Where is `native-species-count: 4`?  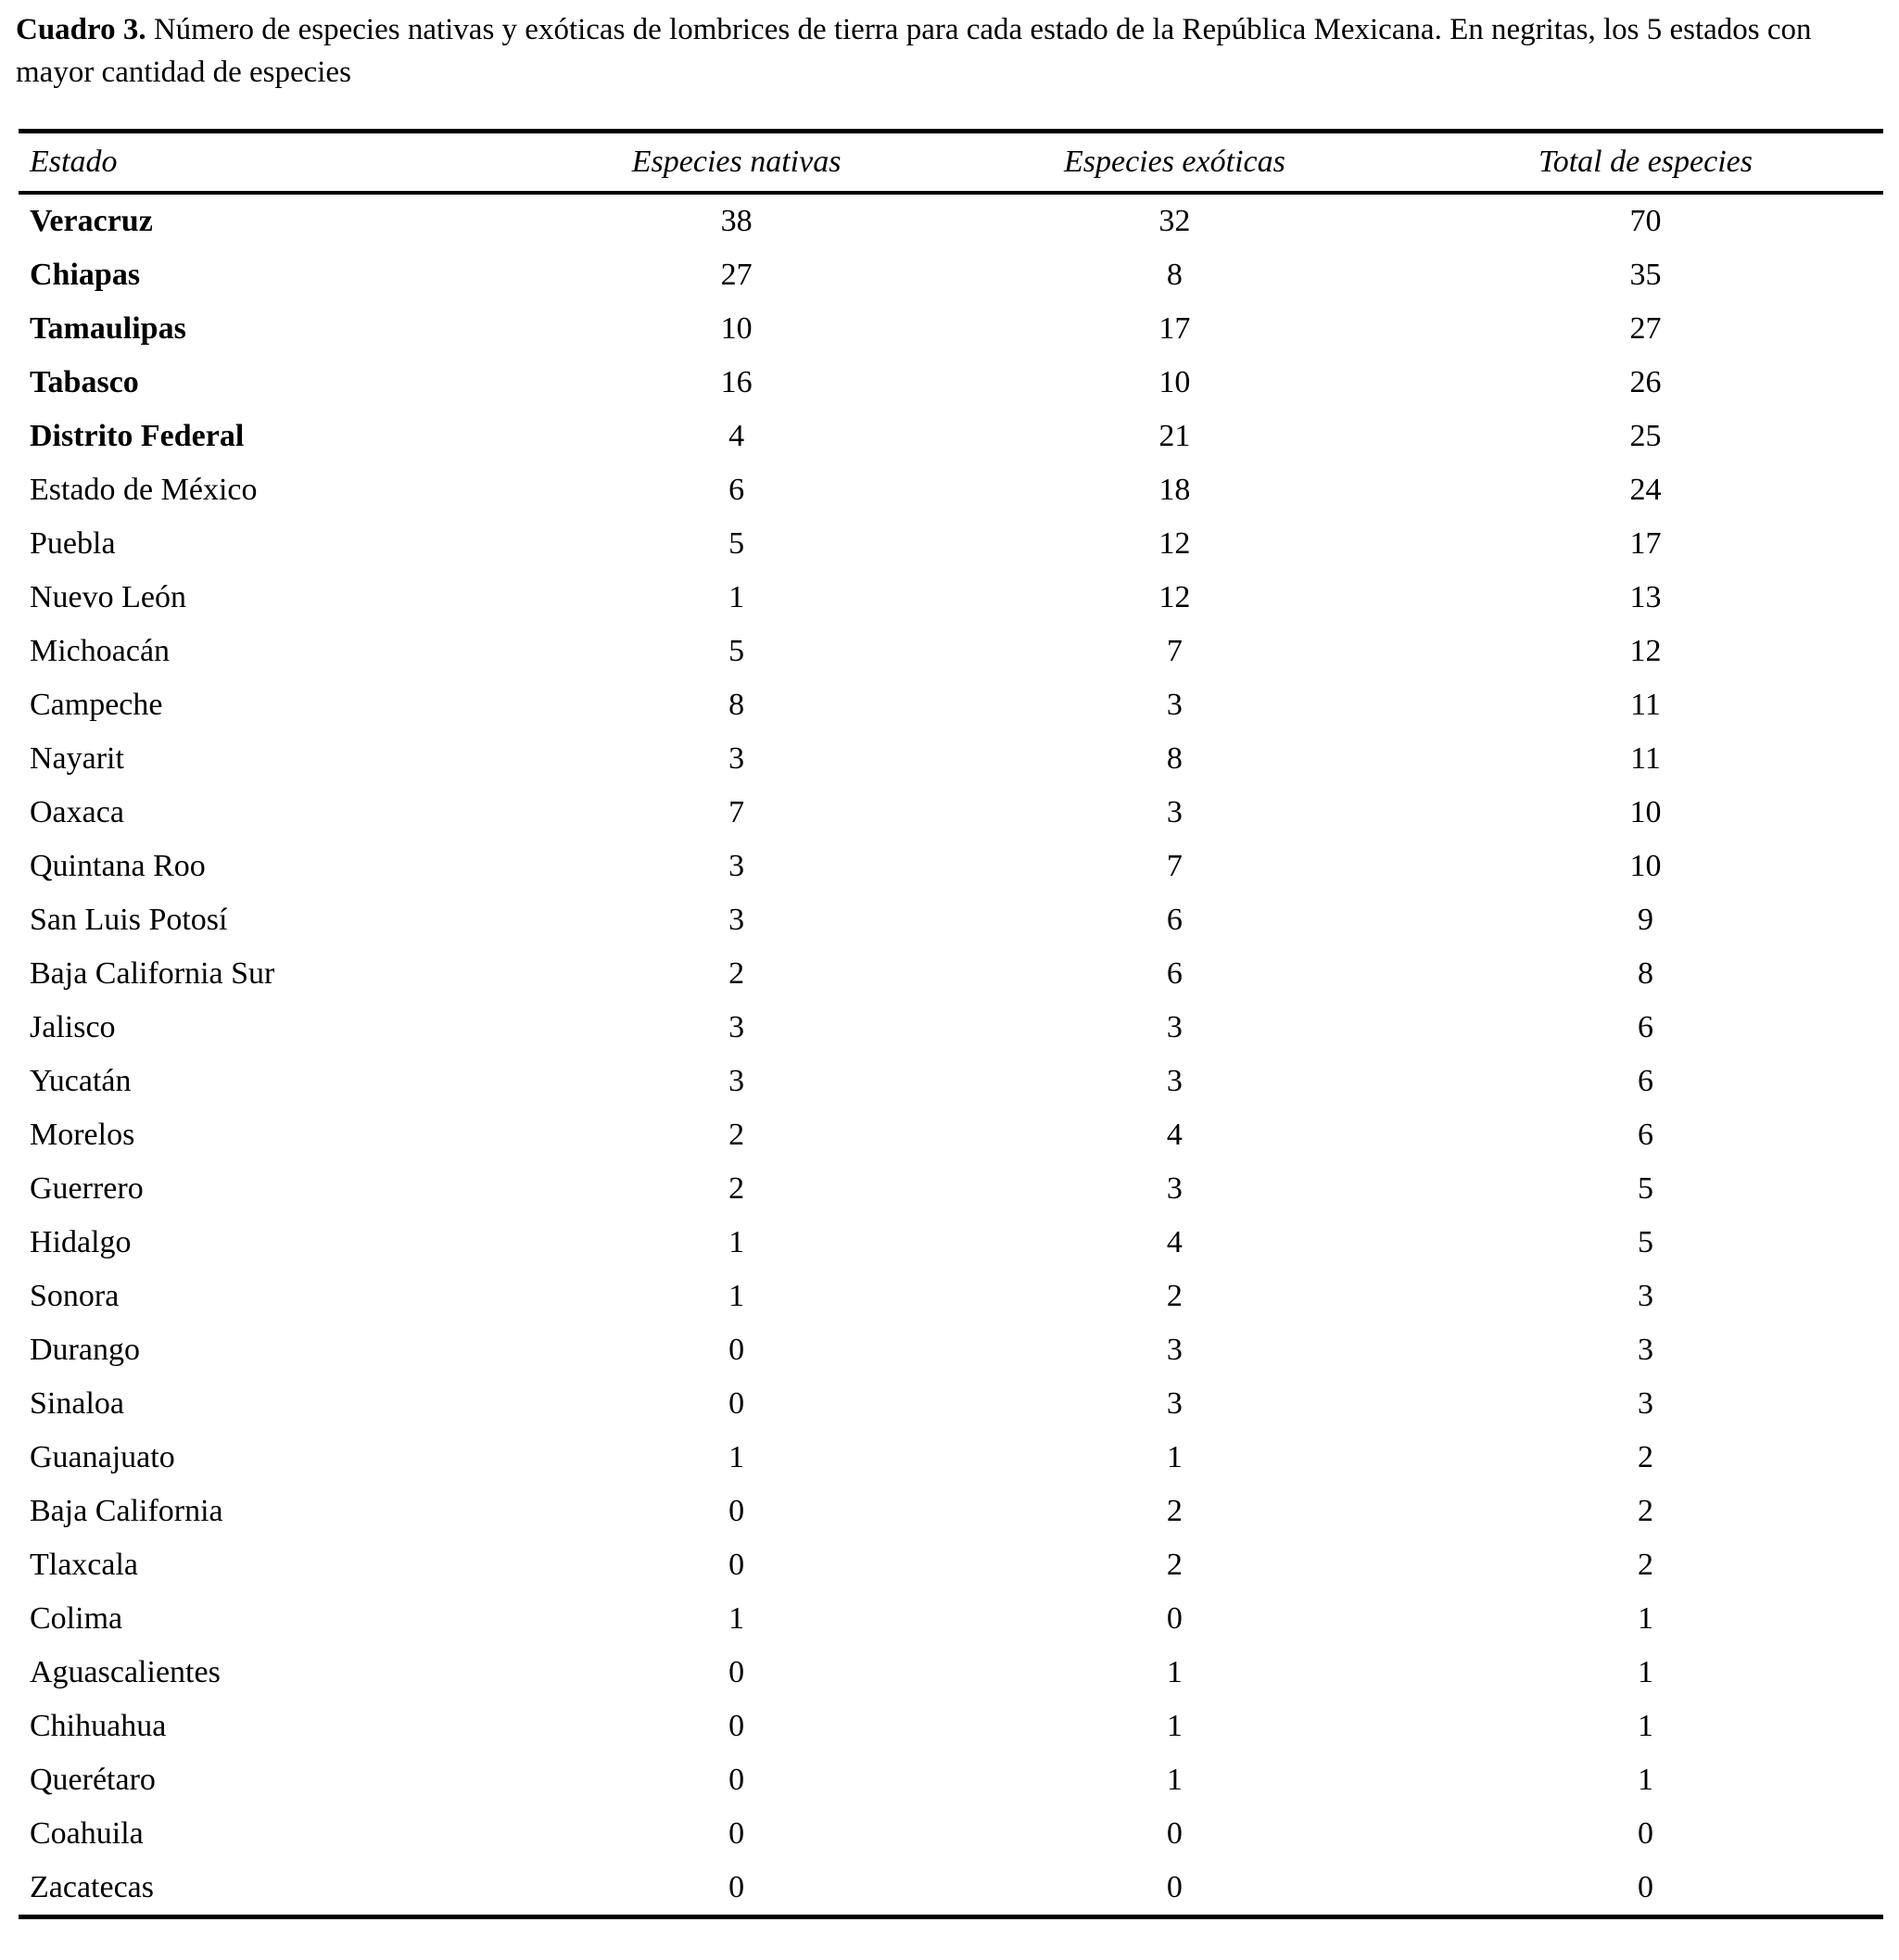 native-species-count: 4 is located at coordinates (737, 436).